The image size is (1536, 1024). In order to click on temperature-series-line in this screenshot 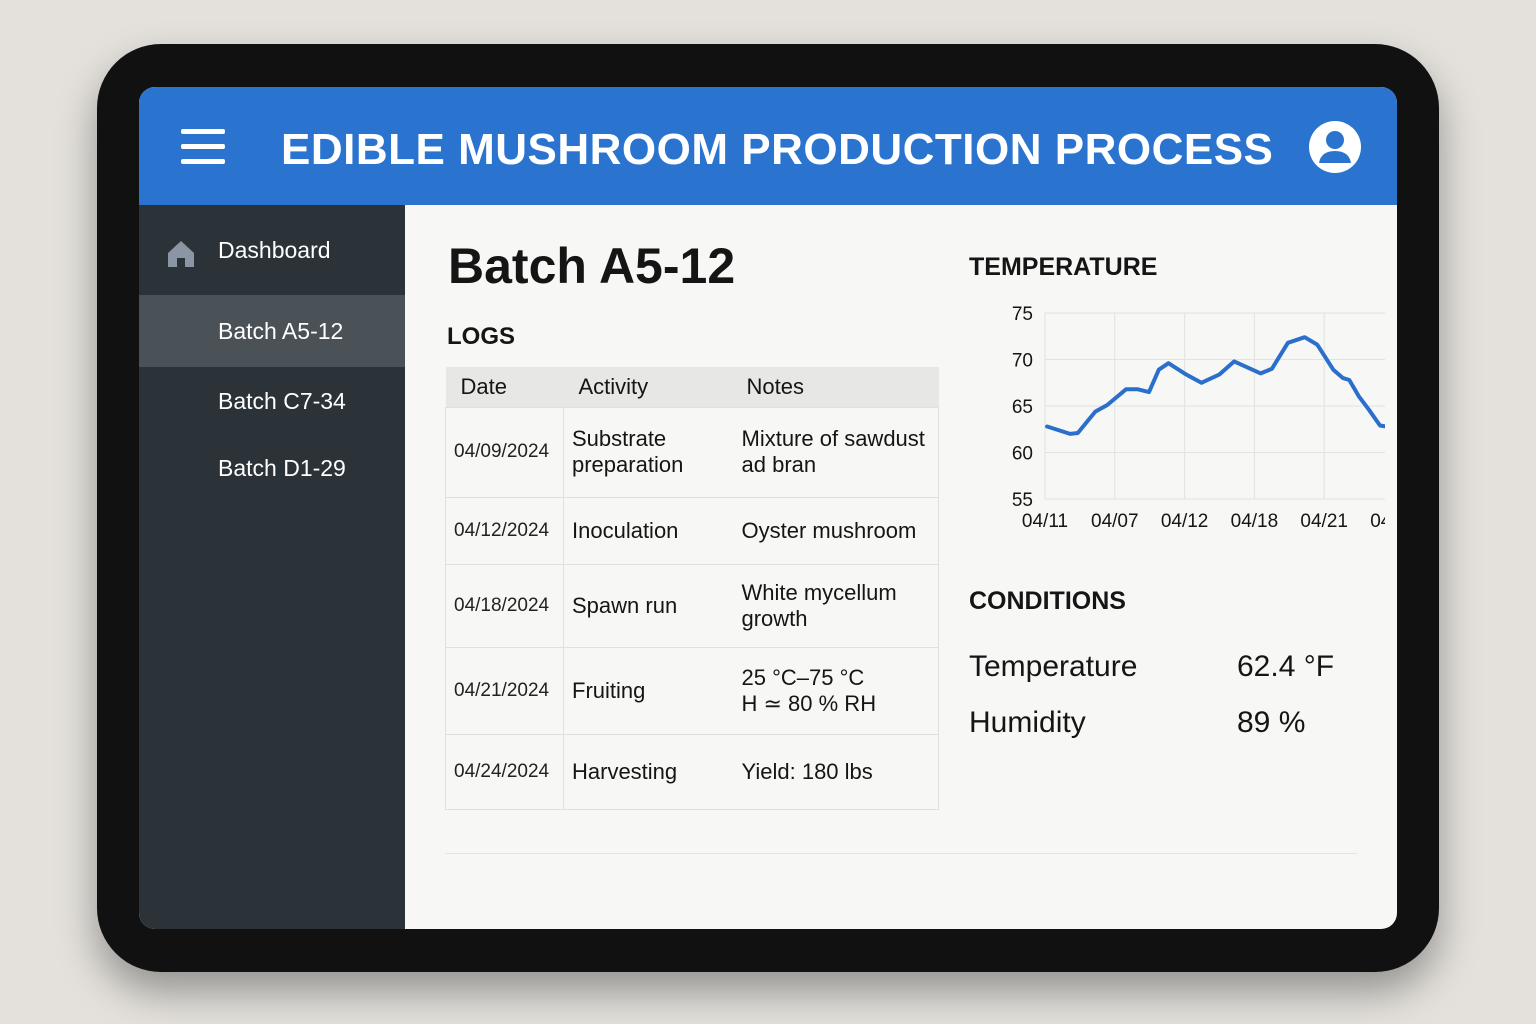, I will do `click(1215, 385)`.